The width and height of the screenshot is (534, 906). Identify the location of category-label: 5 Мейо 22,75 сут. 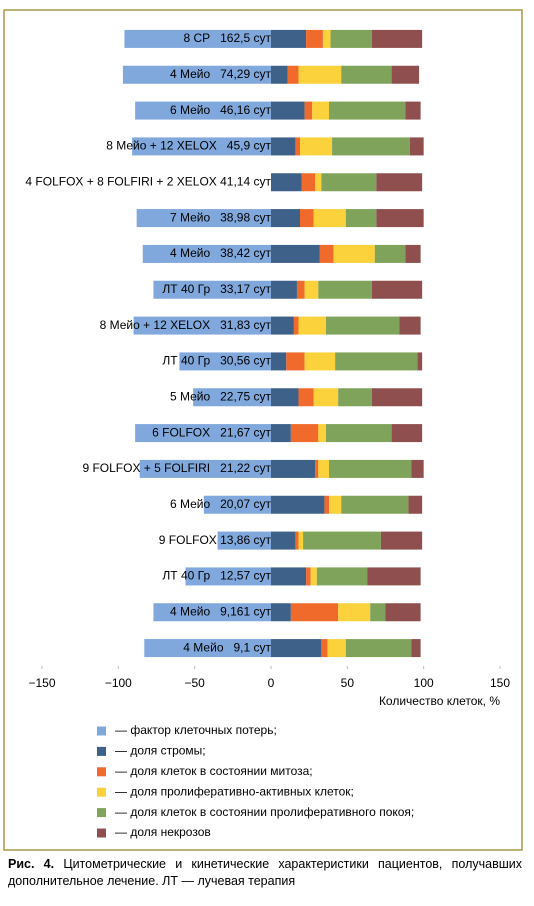
(221, 396).